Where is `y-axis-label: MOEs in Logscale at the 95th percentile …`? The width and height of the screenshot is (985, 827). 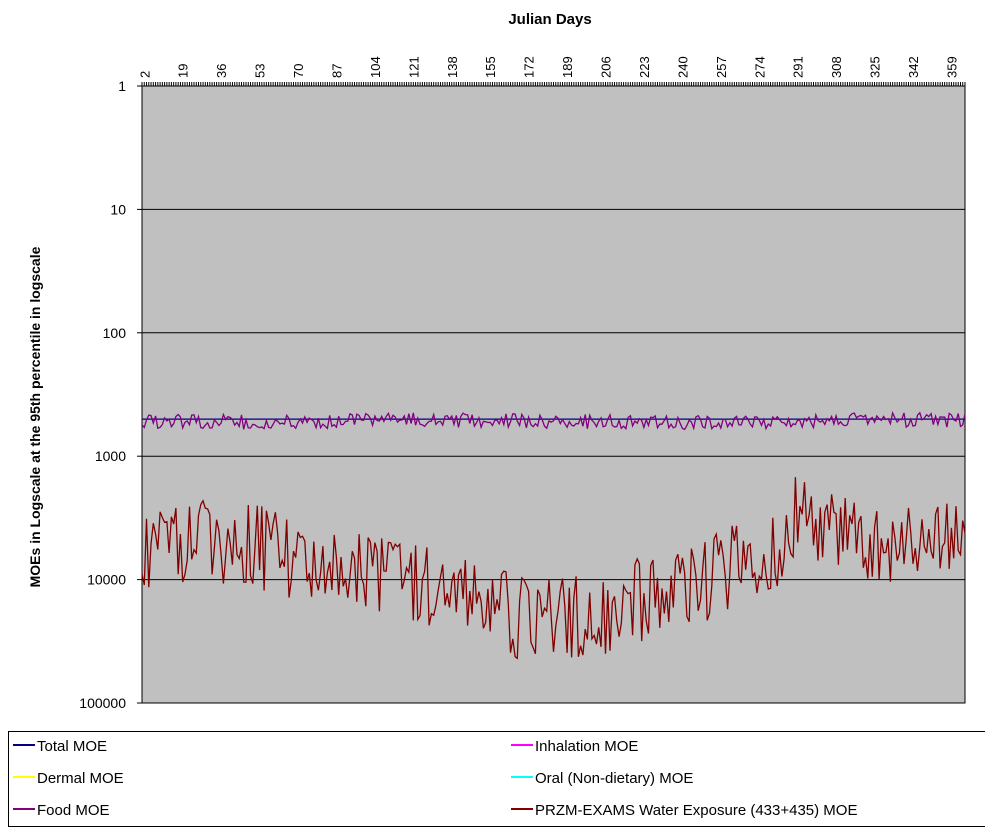
y-axis-label: MOEs in Logscale at the 95th percentile … is located at coordinates (35, 416).